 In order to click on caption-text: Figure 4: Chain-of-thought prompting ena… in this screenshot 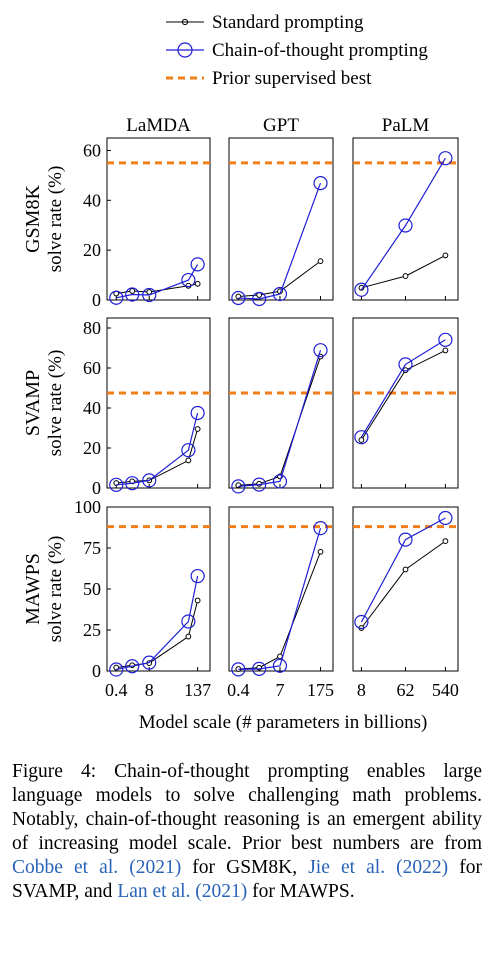, I will do `click(247, 832)`.